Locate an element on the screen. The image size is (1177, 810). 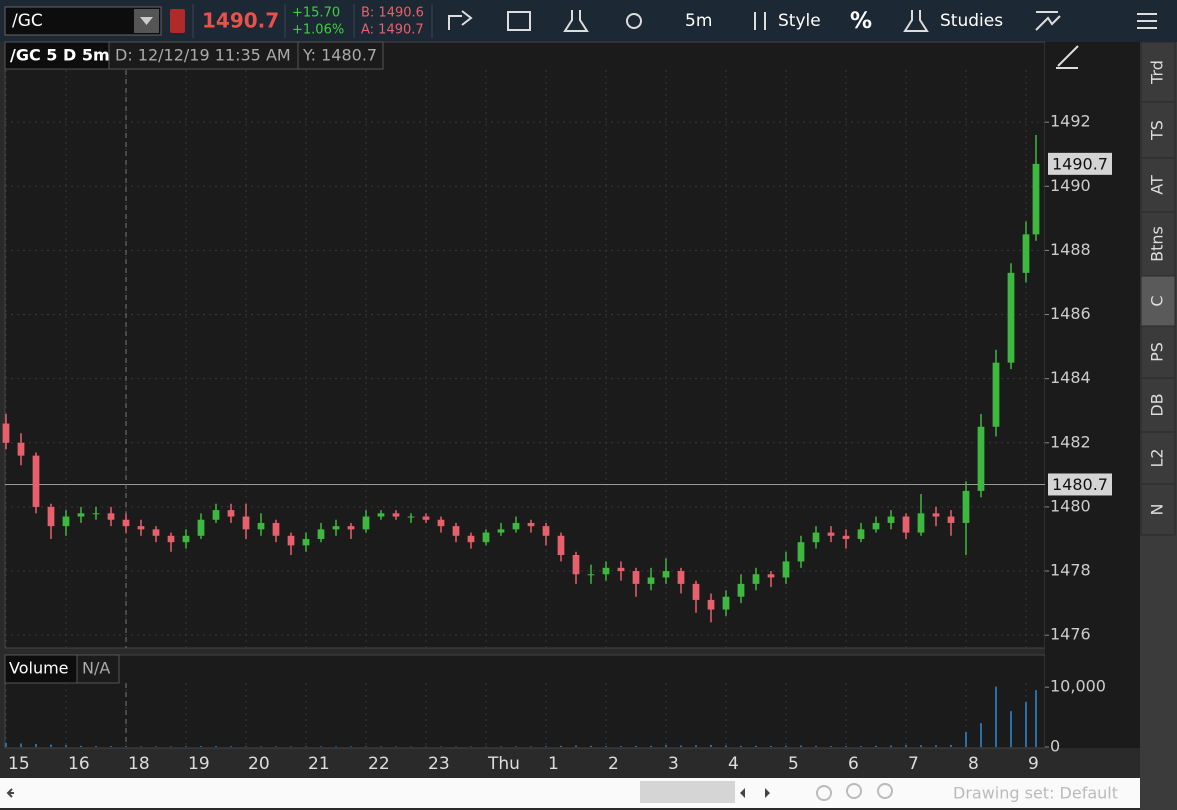
toolbar-icons is located at coordinates (802, 21).